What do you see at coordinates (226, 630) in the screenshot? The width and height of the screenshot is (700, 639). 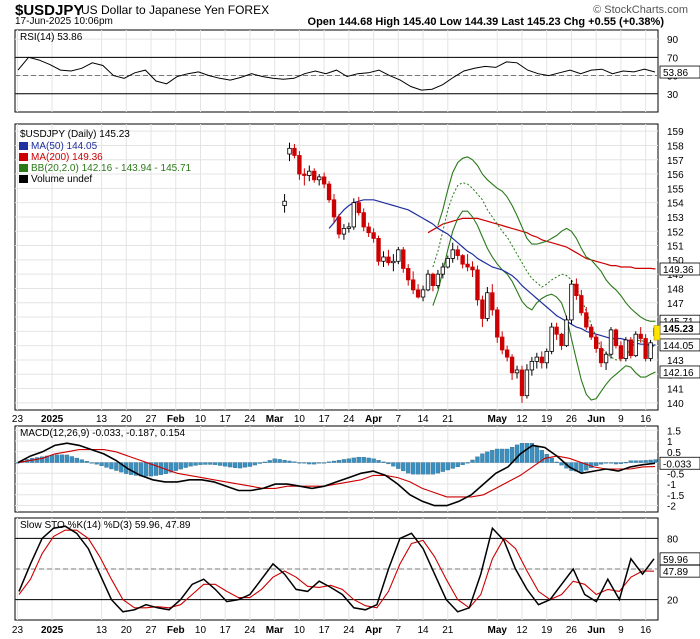 I see `date-axis-label-bottom: 17` at bounding box center [226, 630].